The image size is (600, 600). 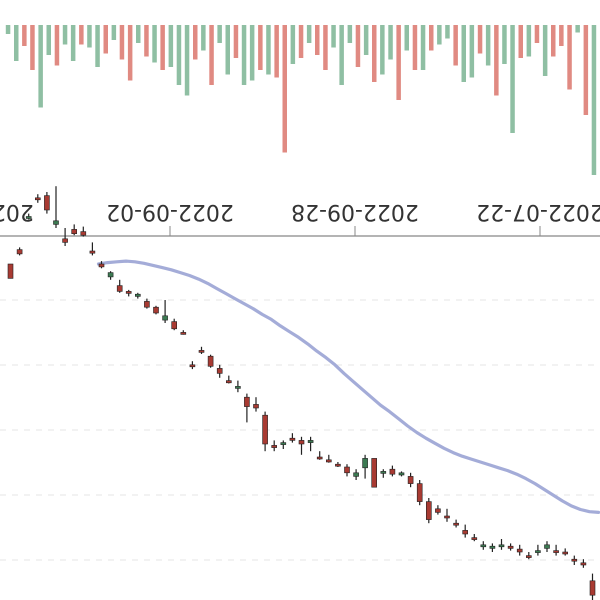 I want to click on x-axis: 2022-08-05 2022-09-02 2022-09-28 2022-07-22, so click(x=300, y=218).